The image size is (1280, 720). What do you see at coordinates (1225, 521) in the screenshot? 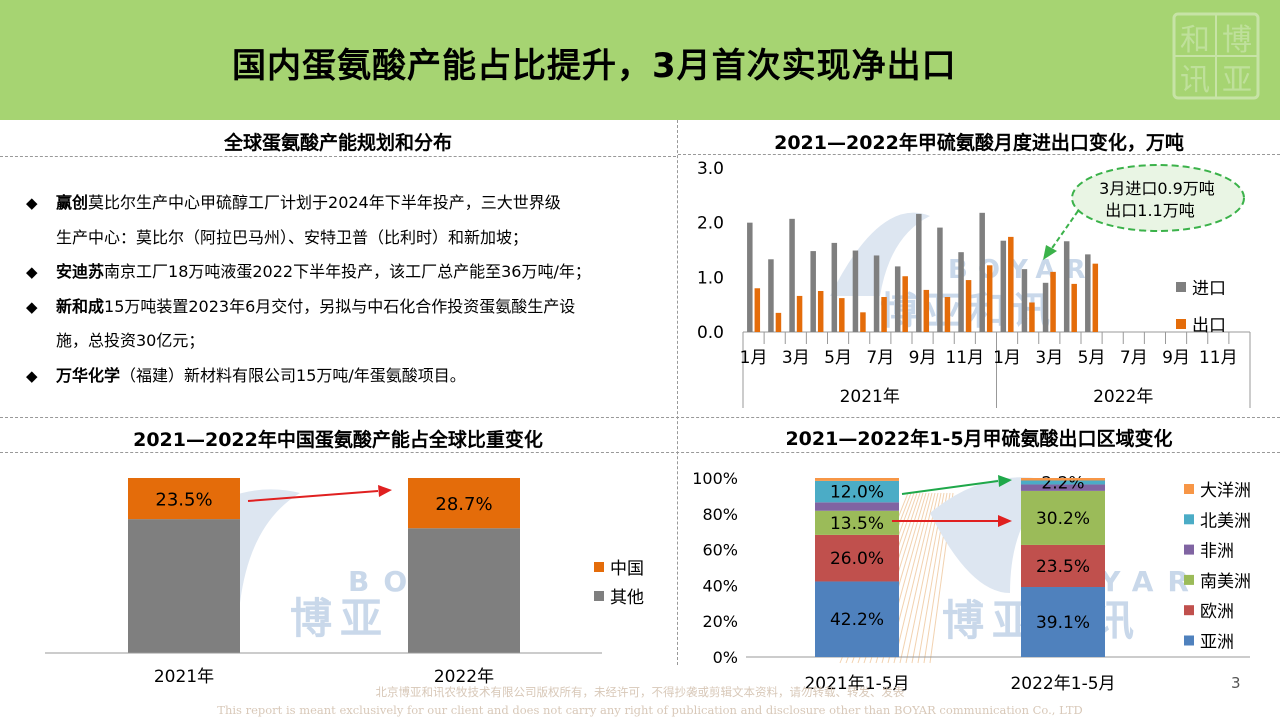
I see `legend-label: 北美洲` at bounding box center [1225, 521].